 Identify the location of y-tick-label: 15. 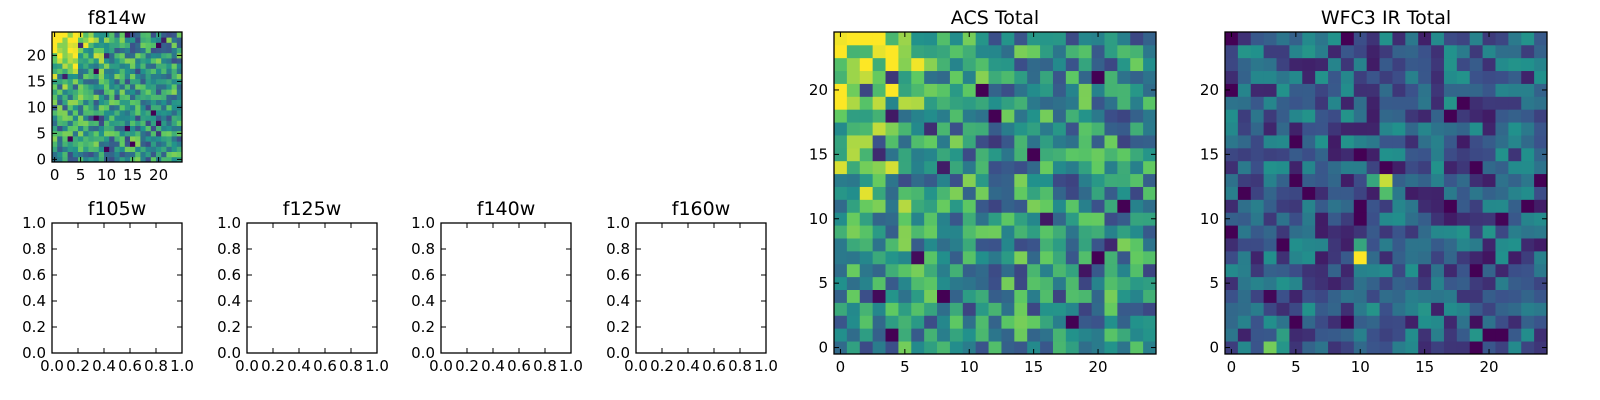
(1209, 154).